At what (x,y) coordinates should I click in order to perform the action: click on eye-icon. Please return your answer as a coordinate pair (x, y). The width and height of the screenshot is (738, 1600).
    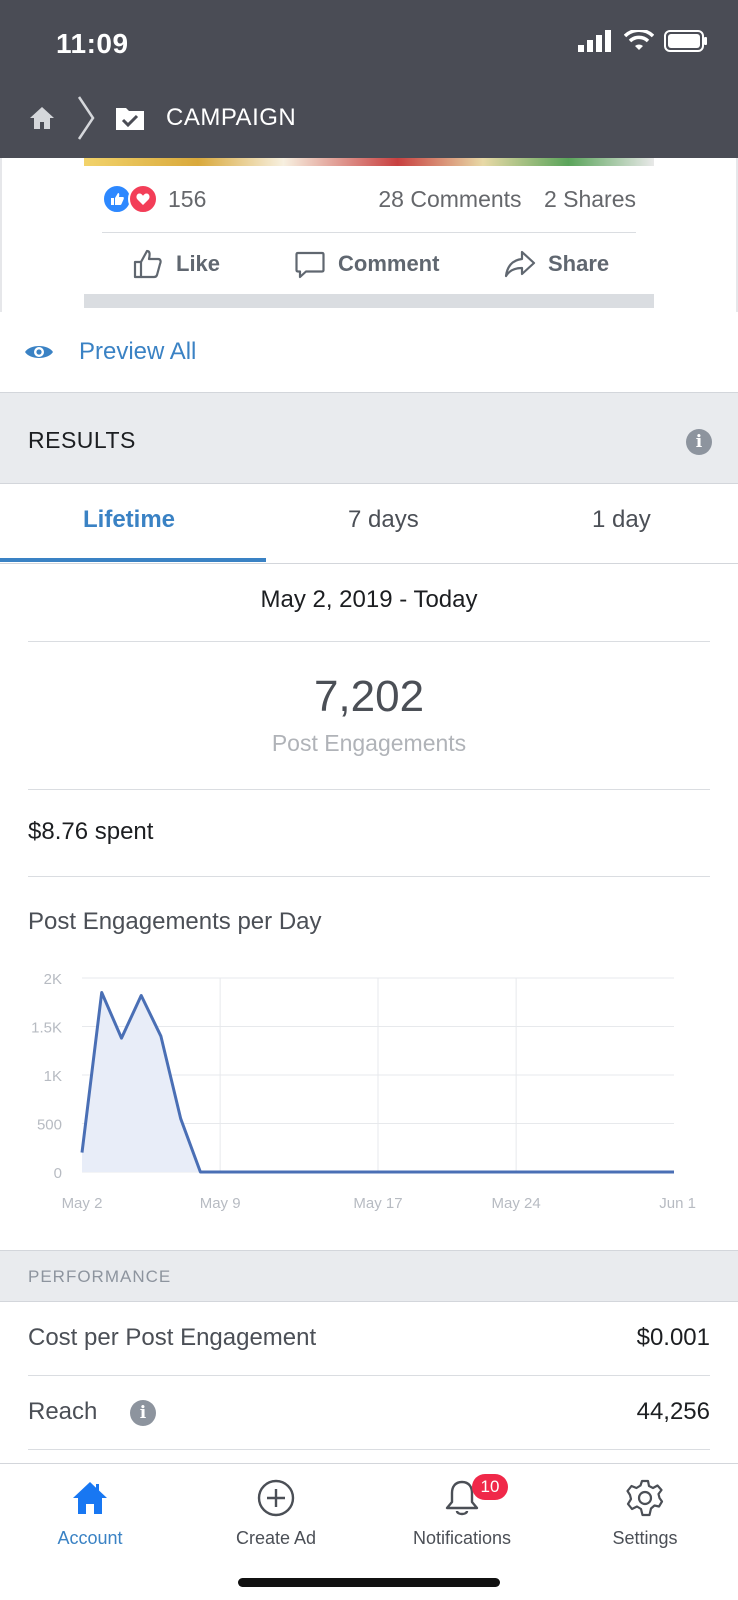
    Looking at the image, I should click on (39, 352).